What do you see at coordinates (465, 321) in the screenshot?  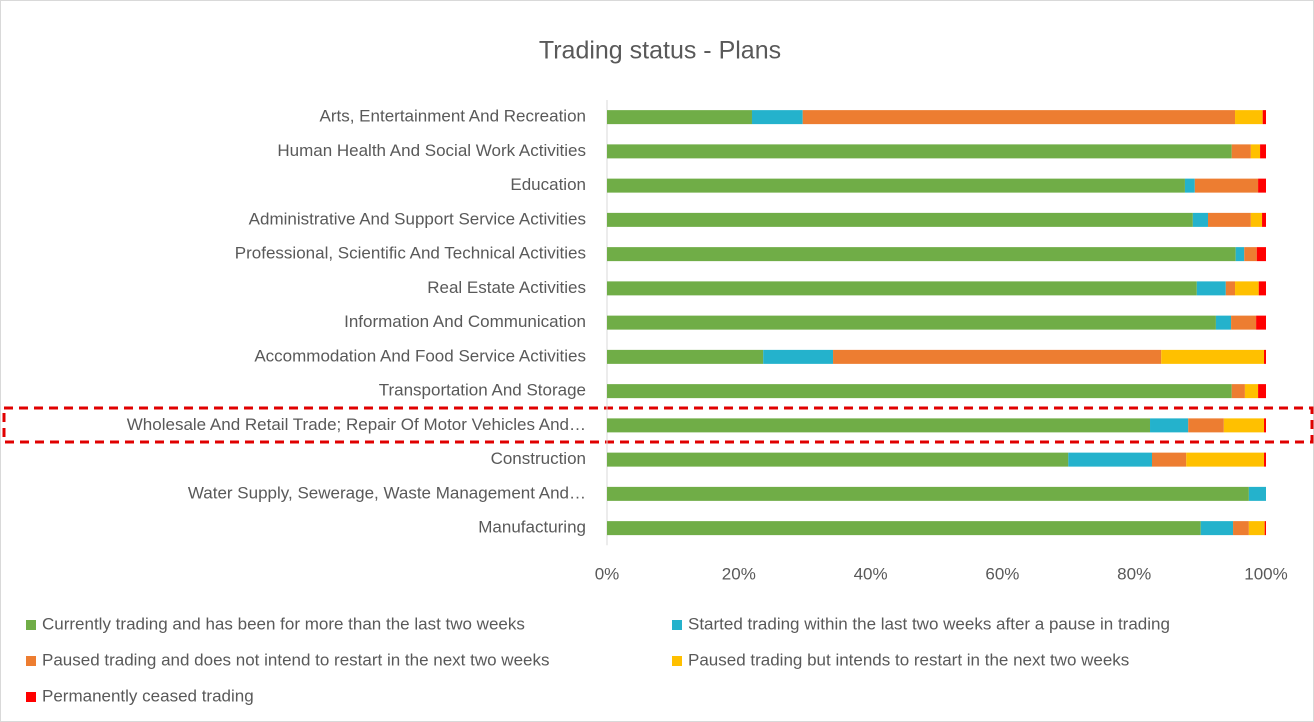 I see `y-tick-label: Information And Communication` at bounding box center [465, 321].